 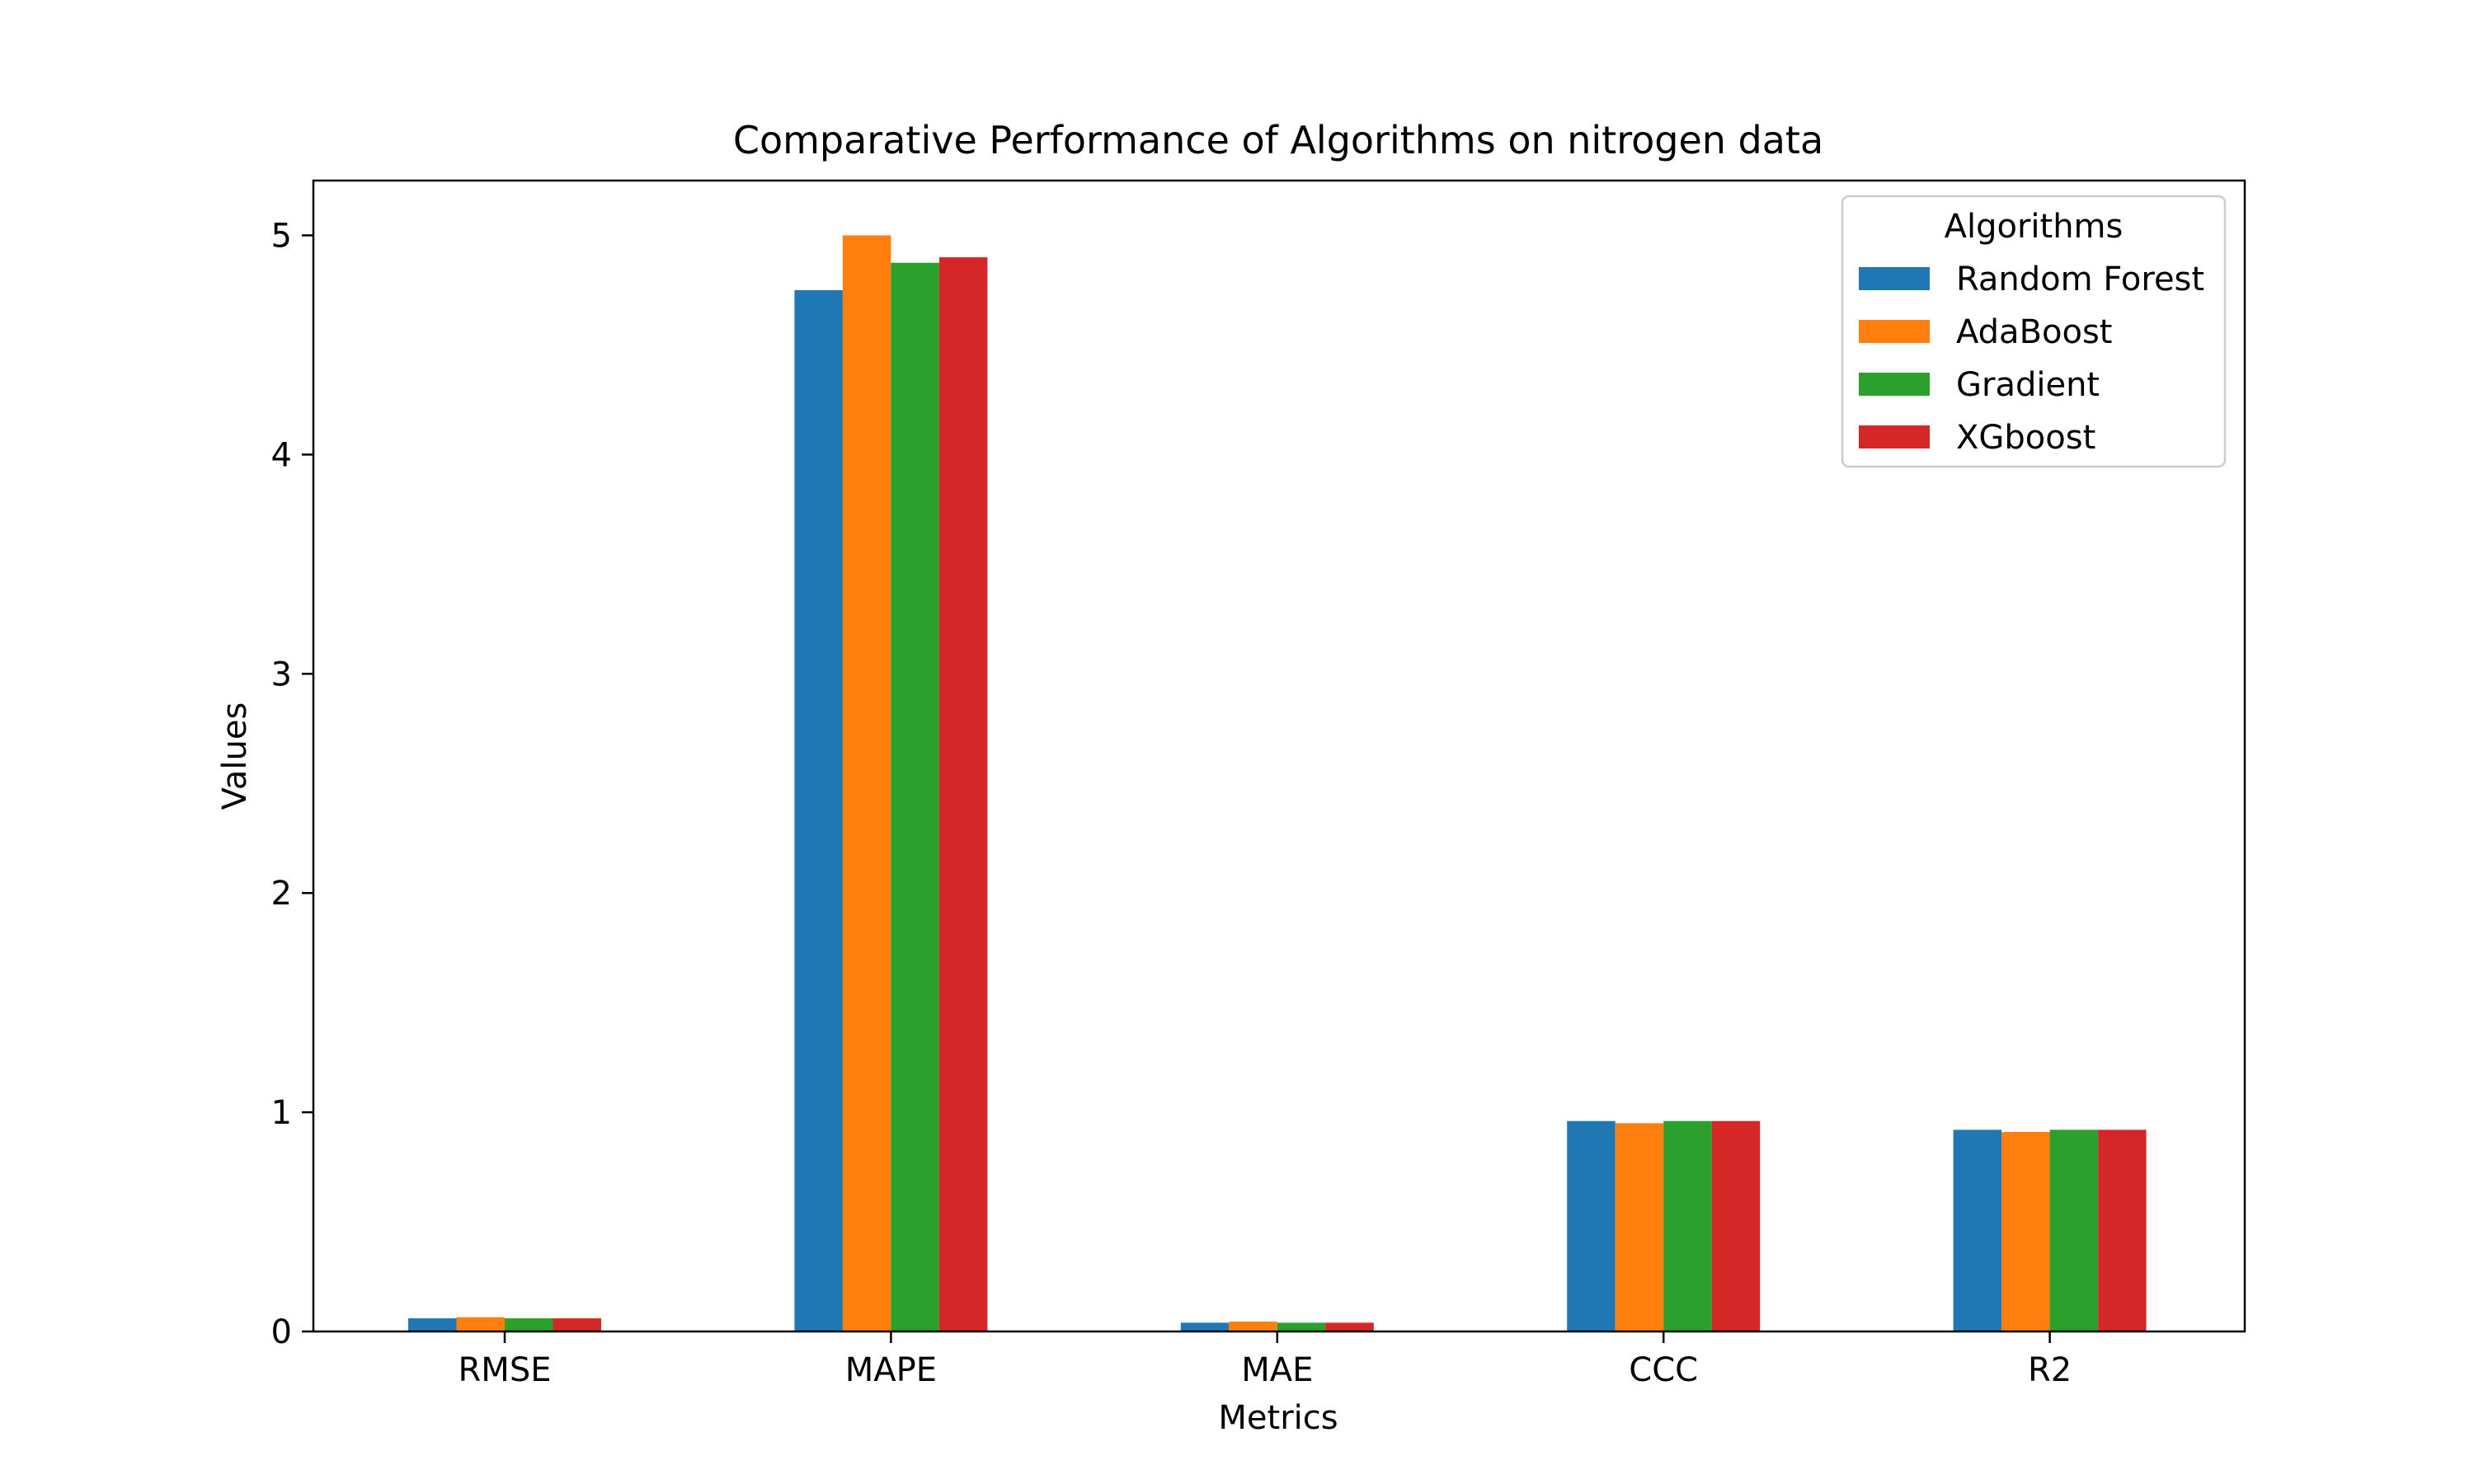 I want to click on legend-items: Random Forest AdaBoost Gradient XGboost, so click(x=2031, y=359).